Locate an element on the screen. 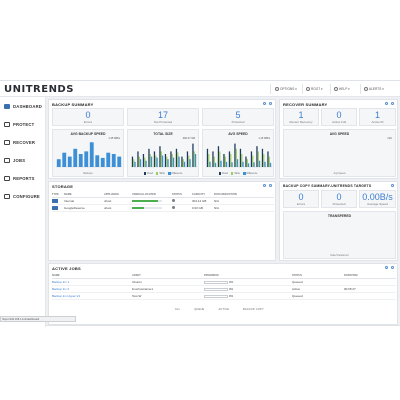  options-menu: OPTIONS ▾ is located at coordinates (286, 89).